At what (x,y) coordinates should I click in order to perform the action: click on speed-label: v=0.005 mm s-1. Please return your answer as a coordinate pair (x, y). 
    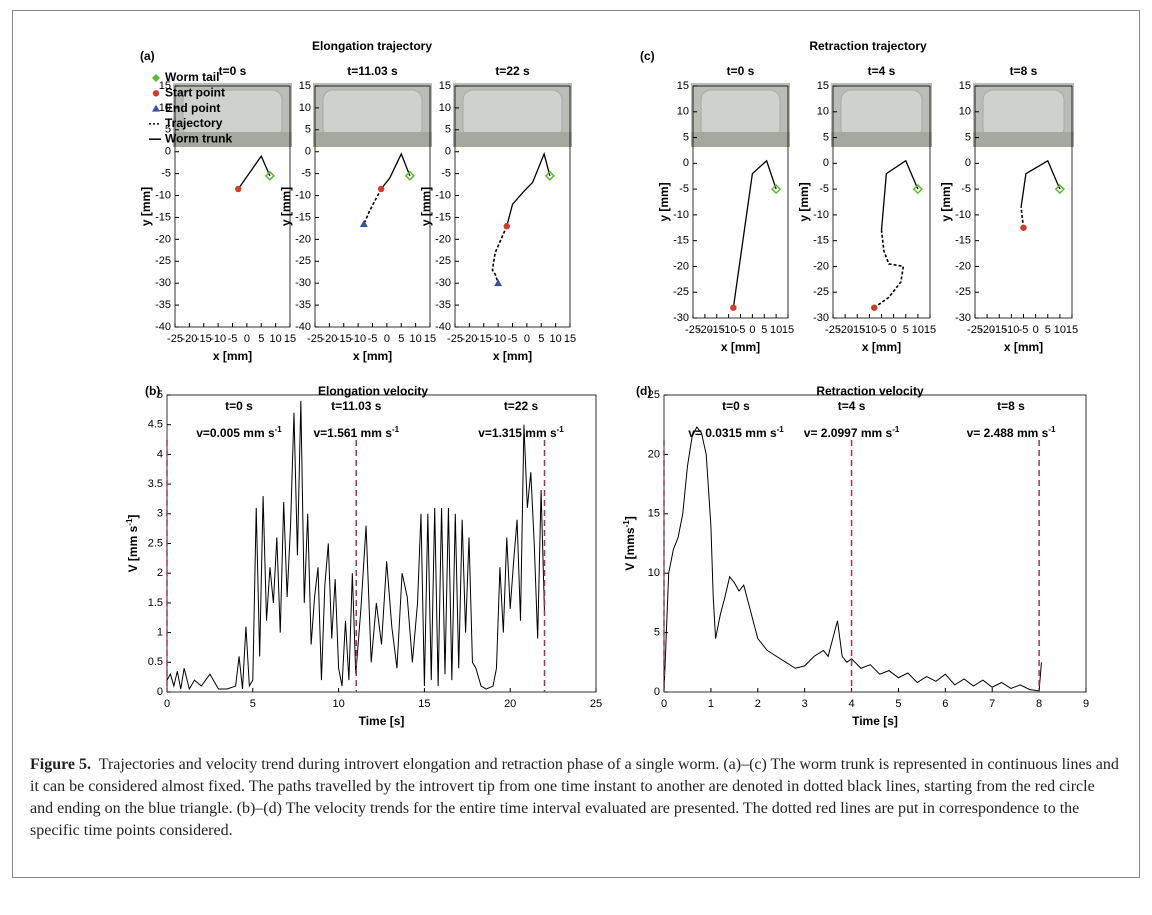
    Looking at the image, I should click on (239, 433).